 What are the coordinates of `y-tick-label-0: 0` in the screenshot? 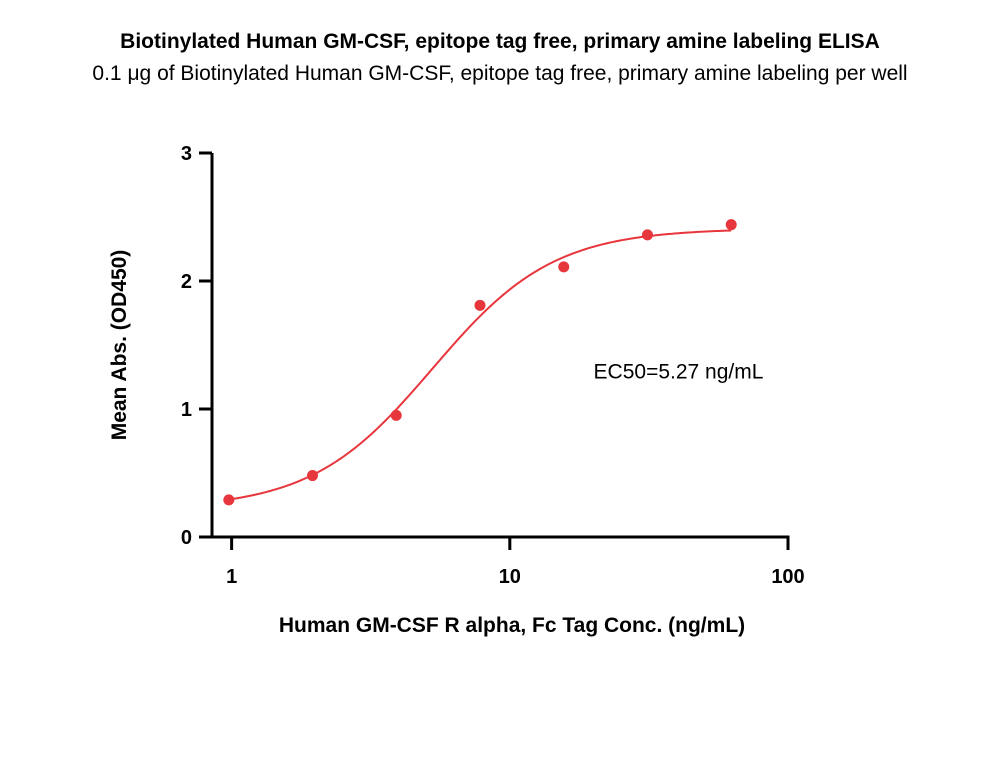 It's located at (186, 538).